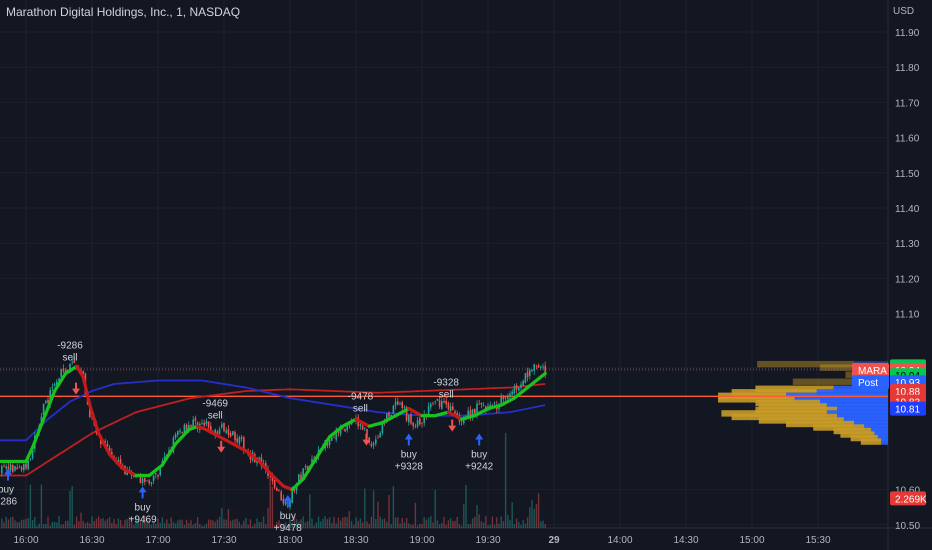  Describe the element at coordinates (88, 12) in the screenshot. I see `symbol-name: Marathon Digital Holdings, Inc.` at that location.